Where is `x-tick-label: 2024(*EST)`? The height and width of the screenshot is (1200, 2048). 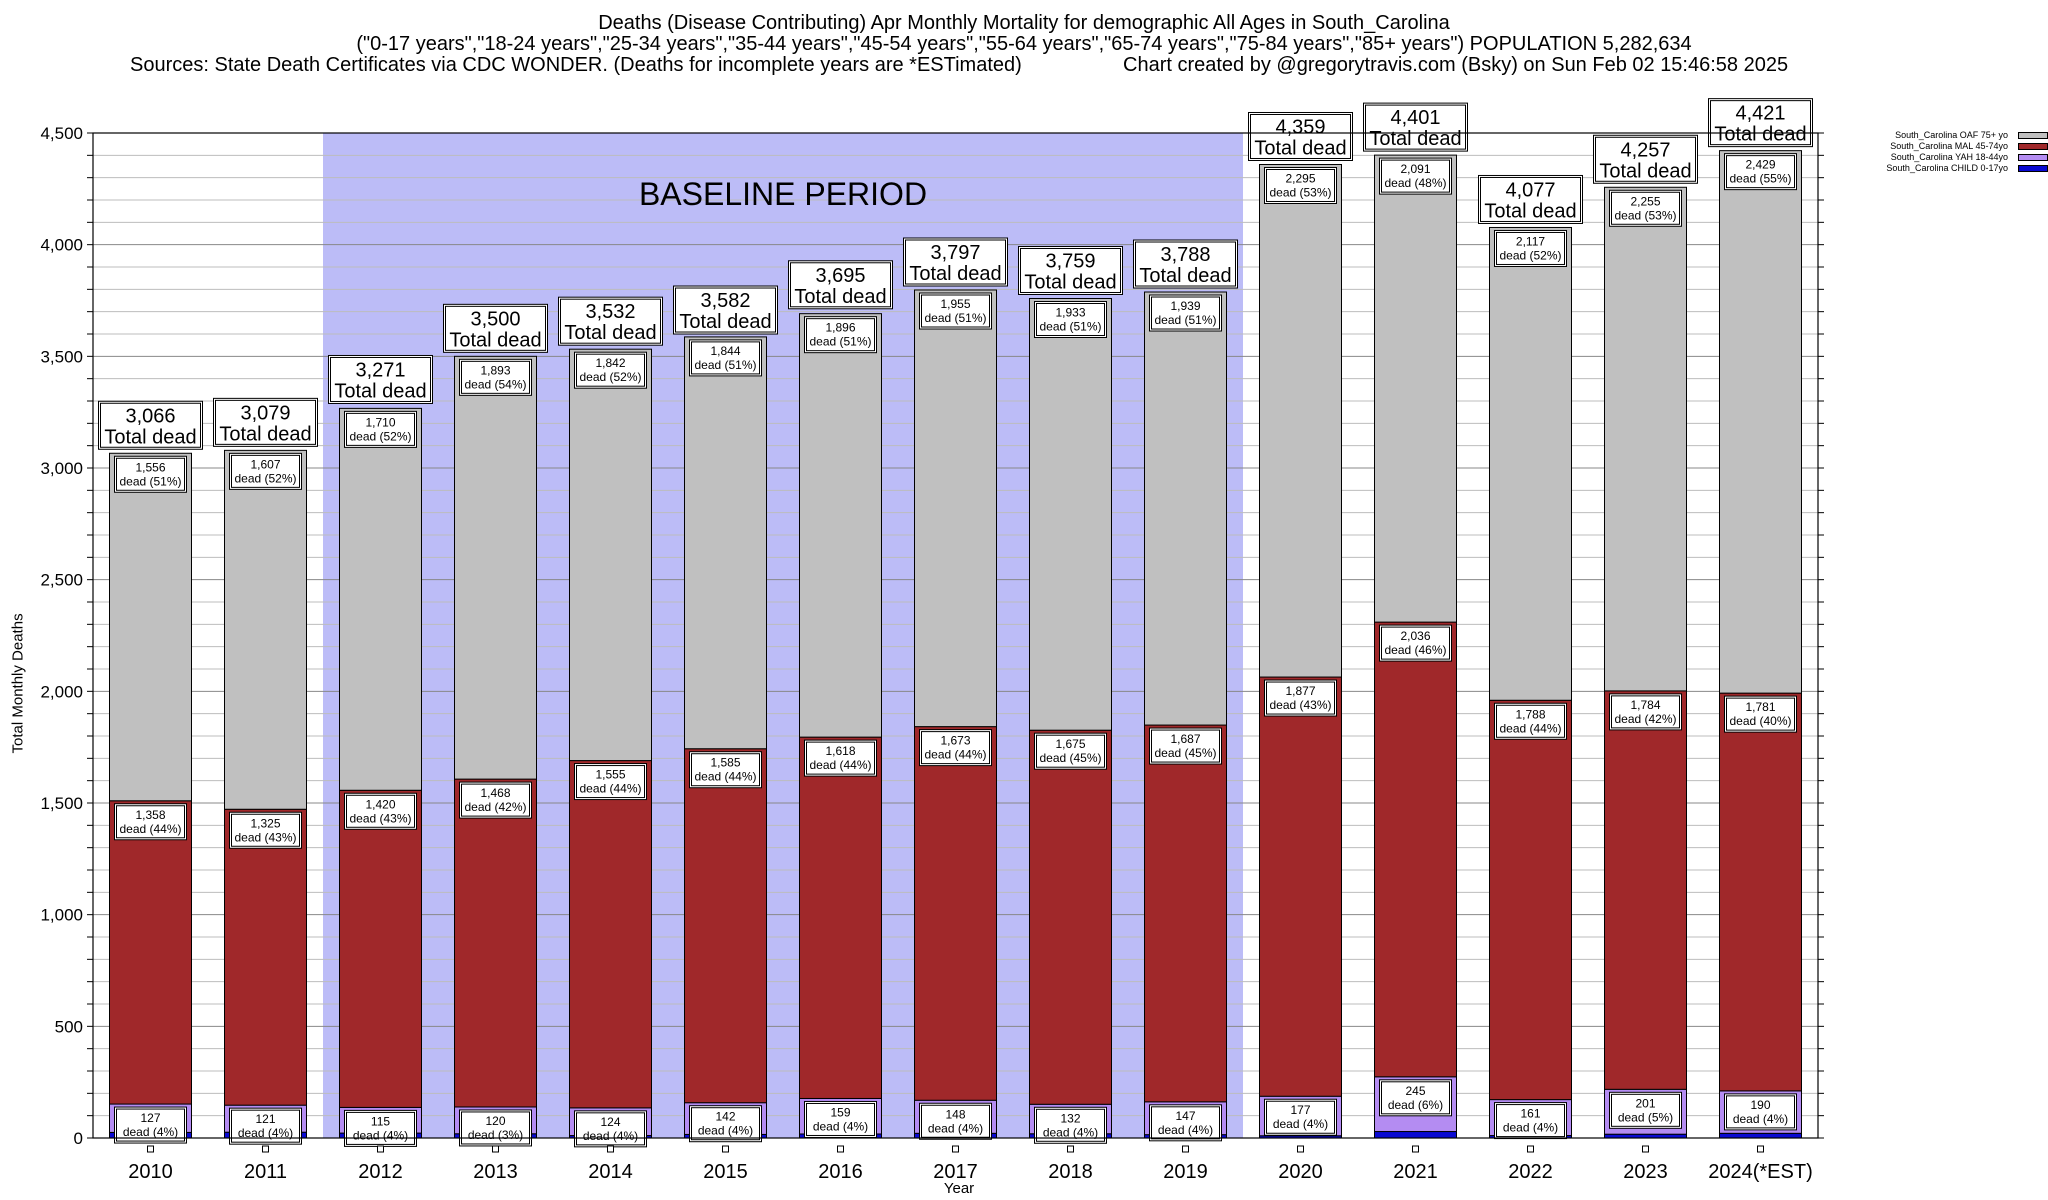 x-tick-label: 2024(*EST) is located at coordinates (1760, 1172).